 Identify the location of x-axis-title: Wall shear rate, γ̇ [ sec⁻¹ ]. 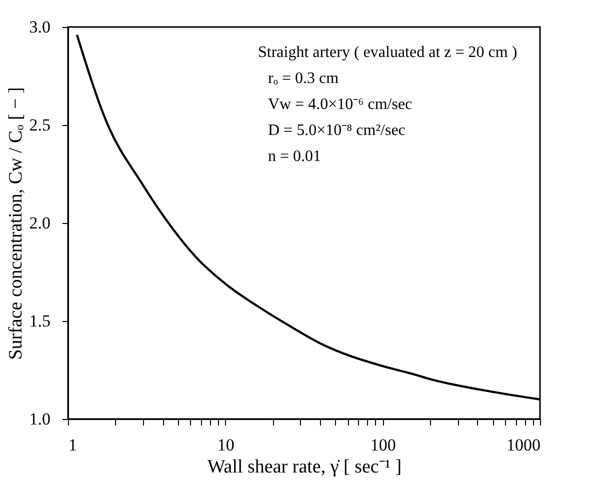
(304, 467).